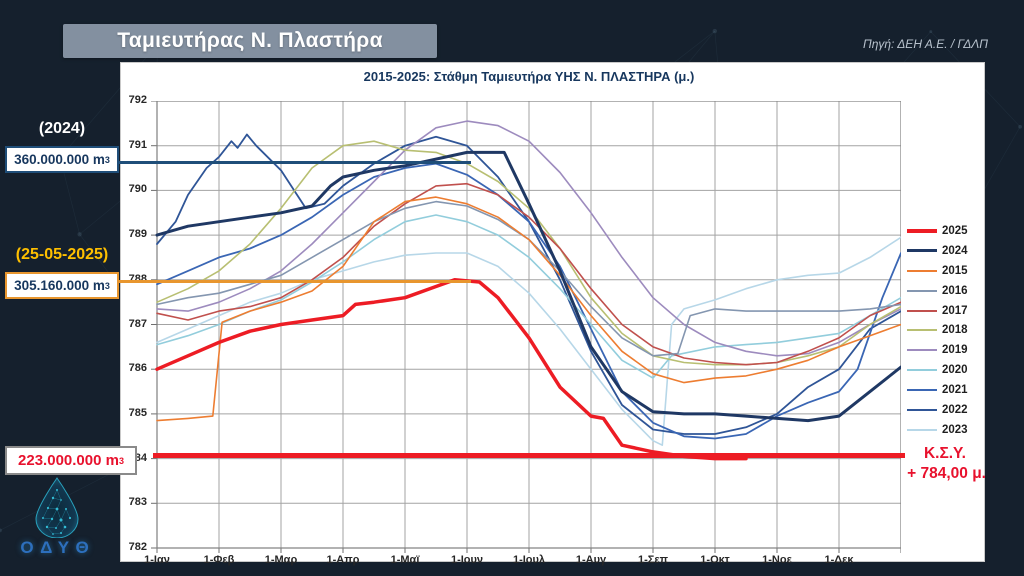 This screenshot has width=1024, height=576. I want to click on x-tick-11: 1-Νοε, so click(777, 560).